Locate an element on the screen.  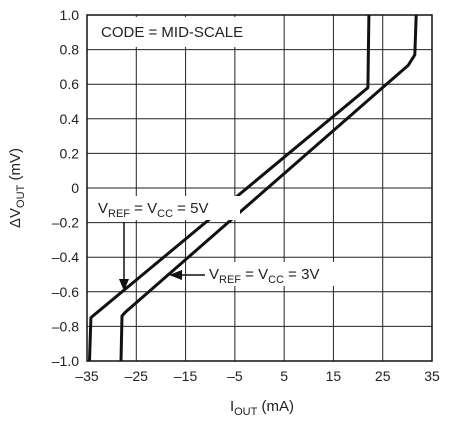
series-label-5v: VREF = VCC = 5V is located at coordinates (167, 243).